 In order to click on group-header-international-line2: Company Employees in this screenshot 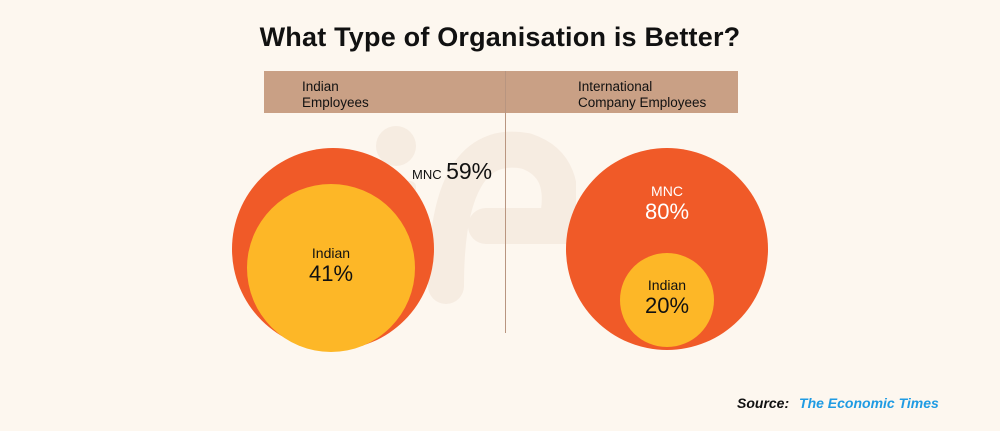, I will do `click(642, 102)`.